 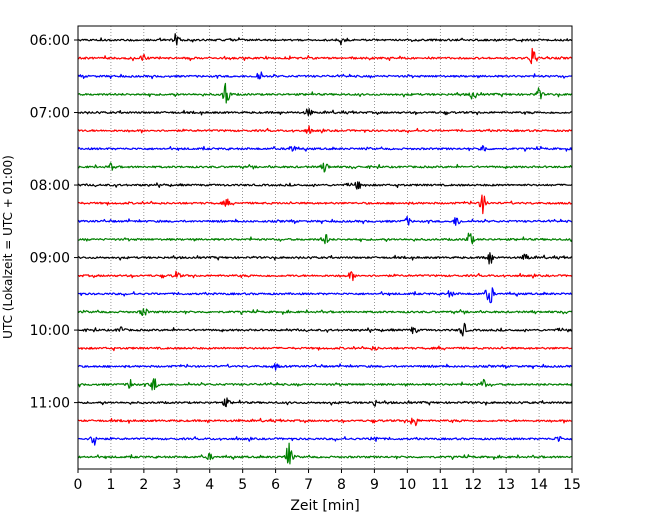 What do you see at coordinates (308, 485) in the screenshot?
I see `x-tick-label: 7` at bounding box center [308, 485].